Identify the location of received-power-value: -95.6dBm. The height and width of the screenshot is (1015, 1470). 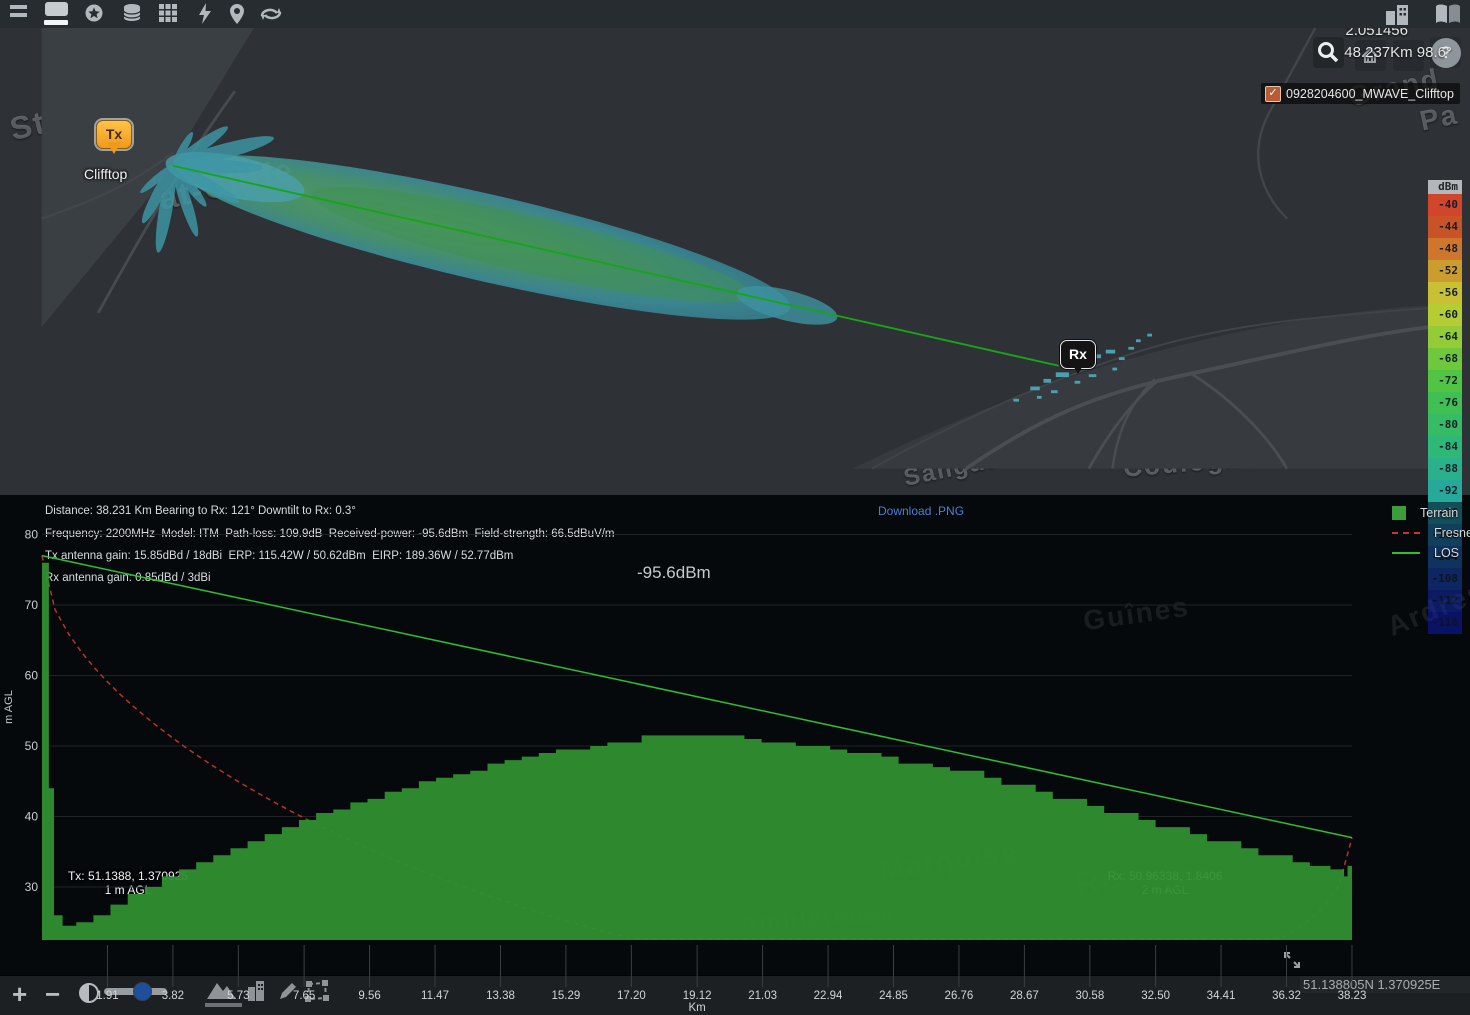
(674, 572).